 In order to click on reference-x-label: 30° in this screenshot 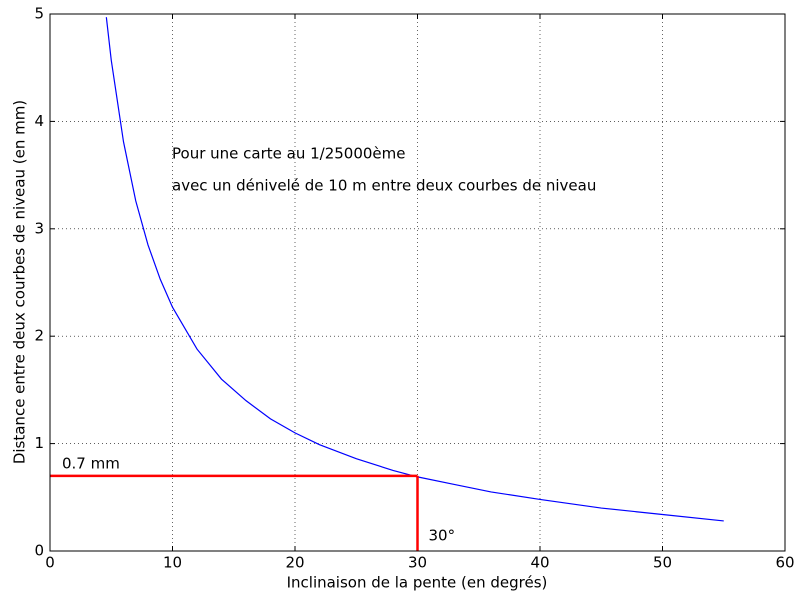, I will do `click(442, 536)`.